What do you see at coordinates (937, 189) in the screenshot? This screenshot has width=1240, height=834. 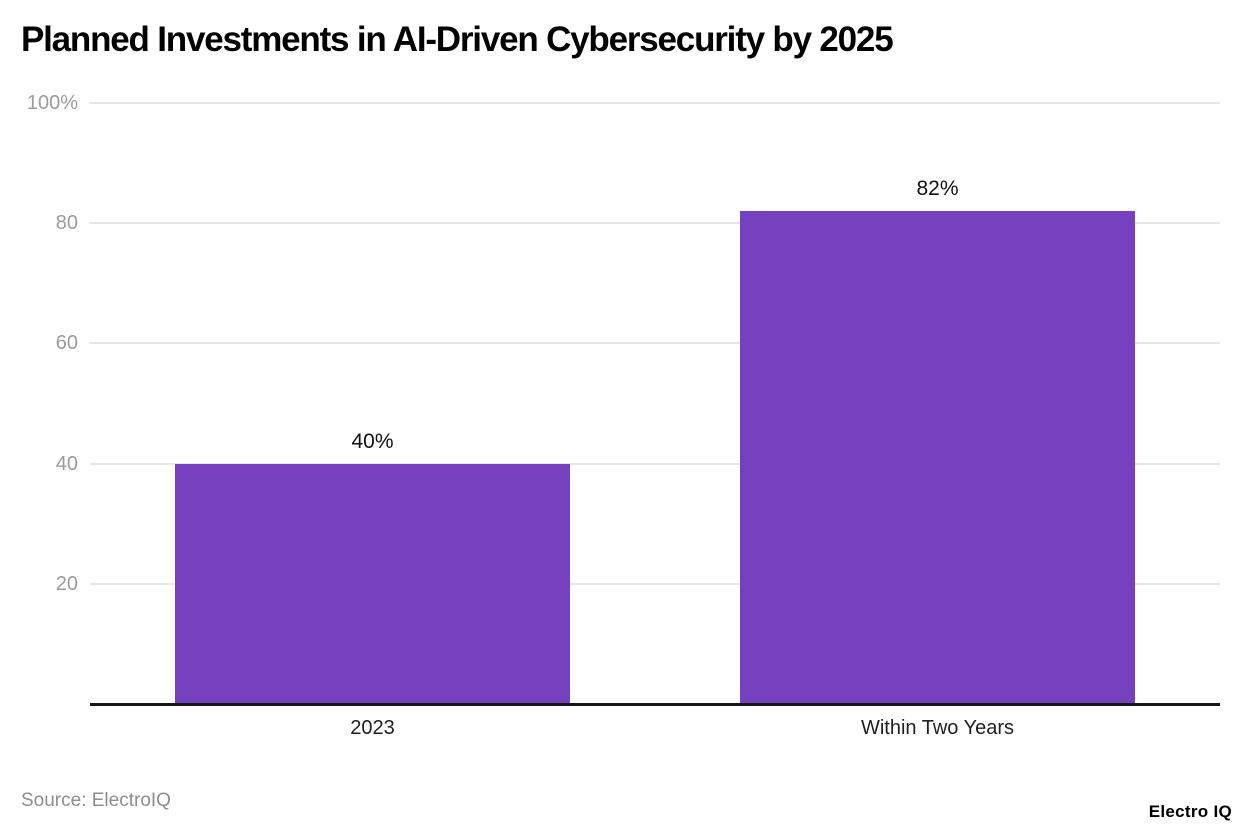 I see `bar-value-label: 82%` at bounding box center [937, 189].